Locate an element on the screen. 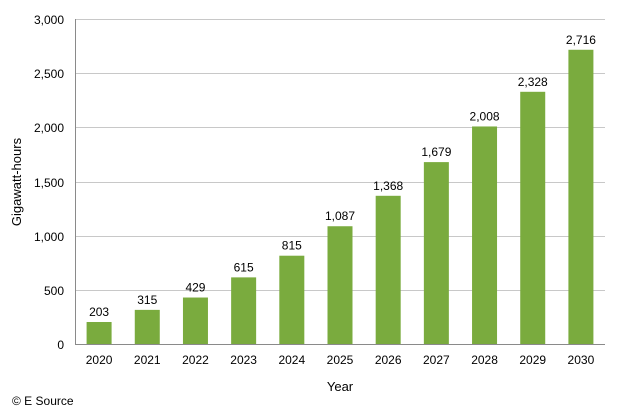  x-tick-label: 2028 is located at coordinates (484, 360).